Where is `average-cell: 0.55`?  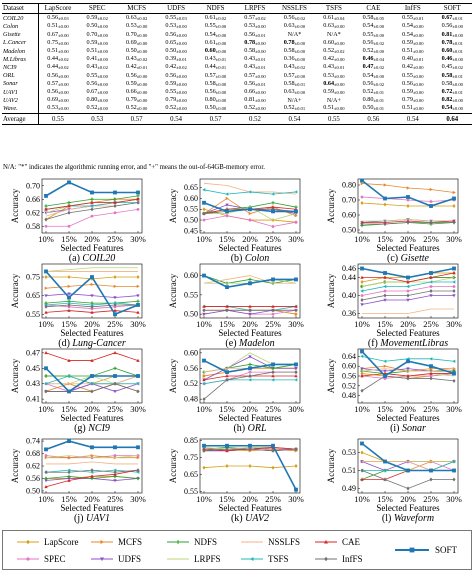
average-cell: 0.55 is located at coordinates (333, 119).